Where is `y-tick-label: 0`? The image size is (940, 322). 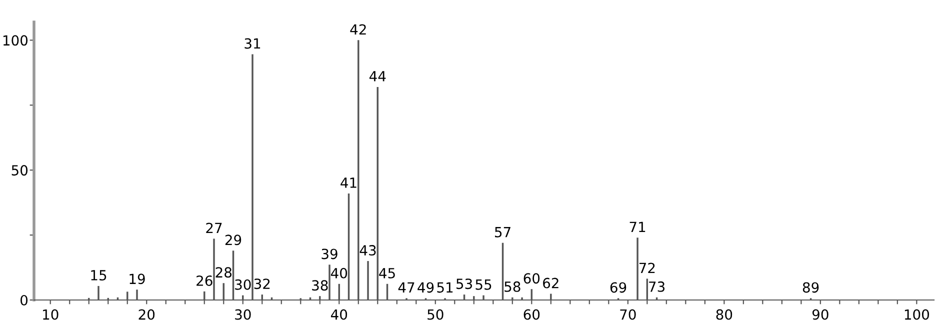 y-tick-label: 0 is located at coordinates (24, 300).